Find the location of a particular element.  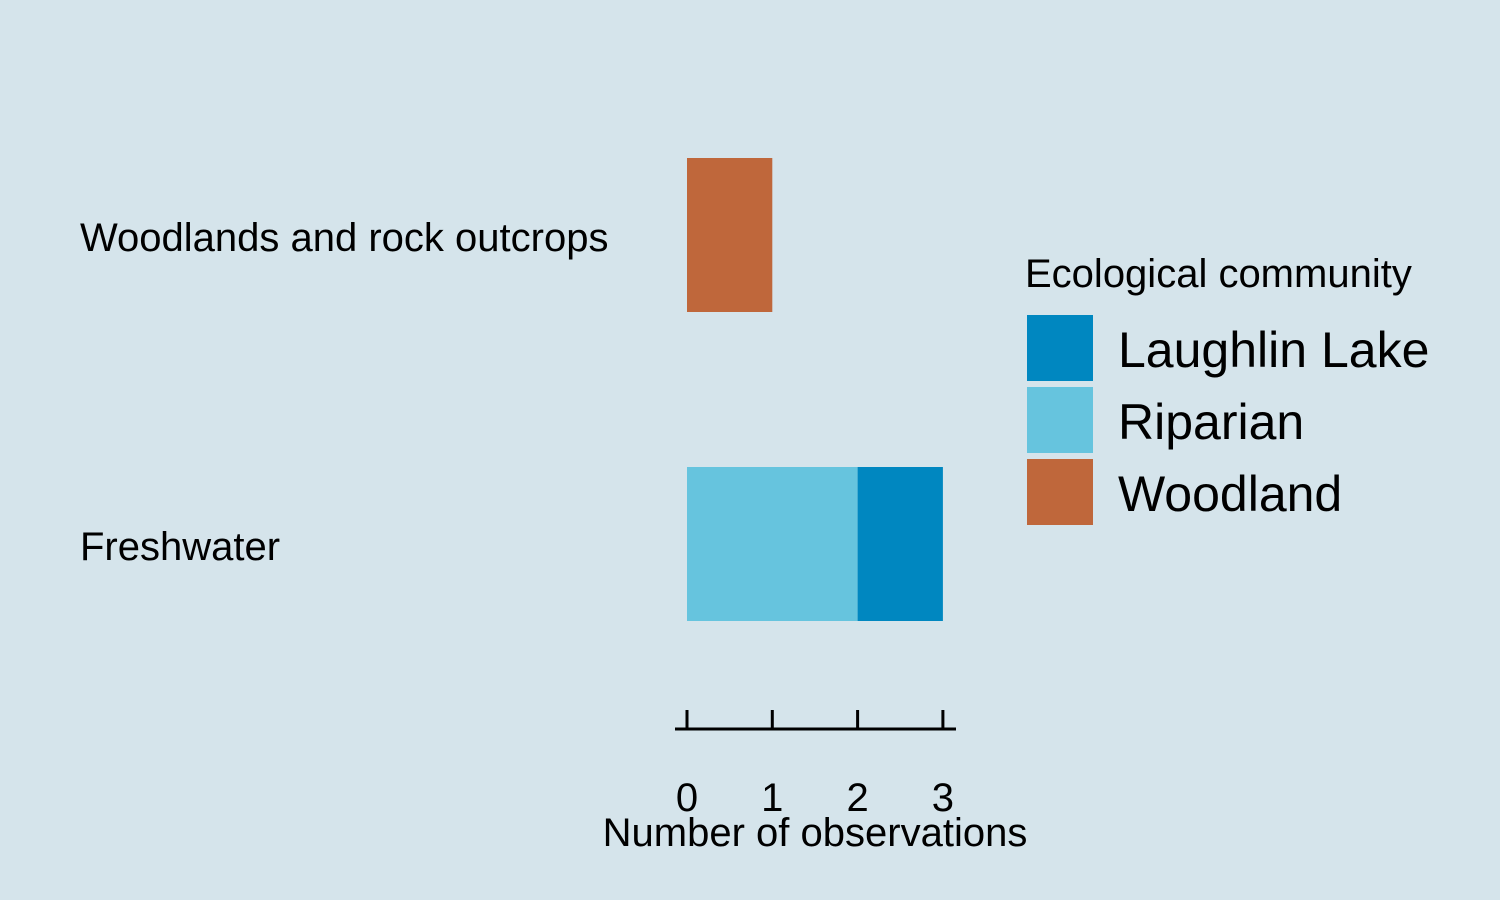

x-tick-label: 2 is located at coordinates (857, 798).